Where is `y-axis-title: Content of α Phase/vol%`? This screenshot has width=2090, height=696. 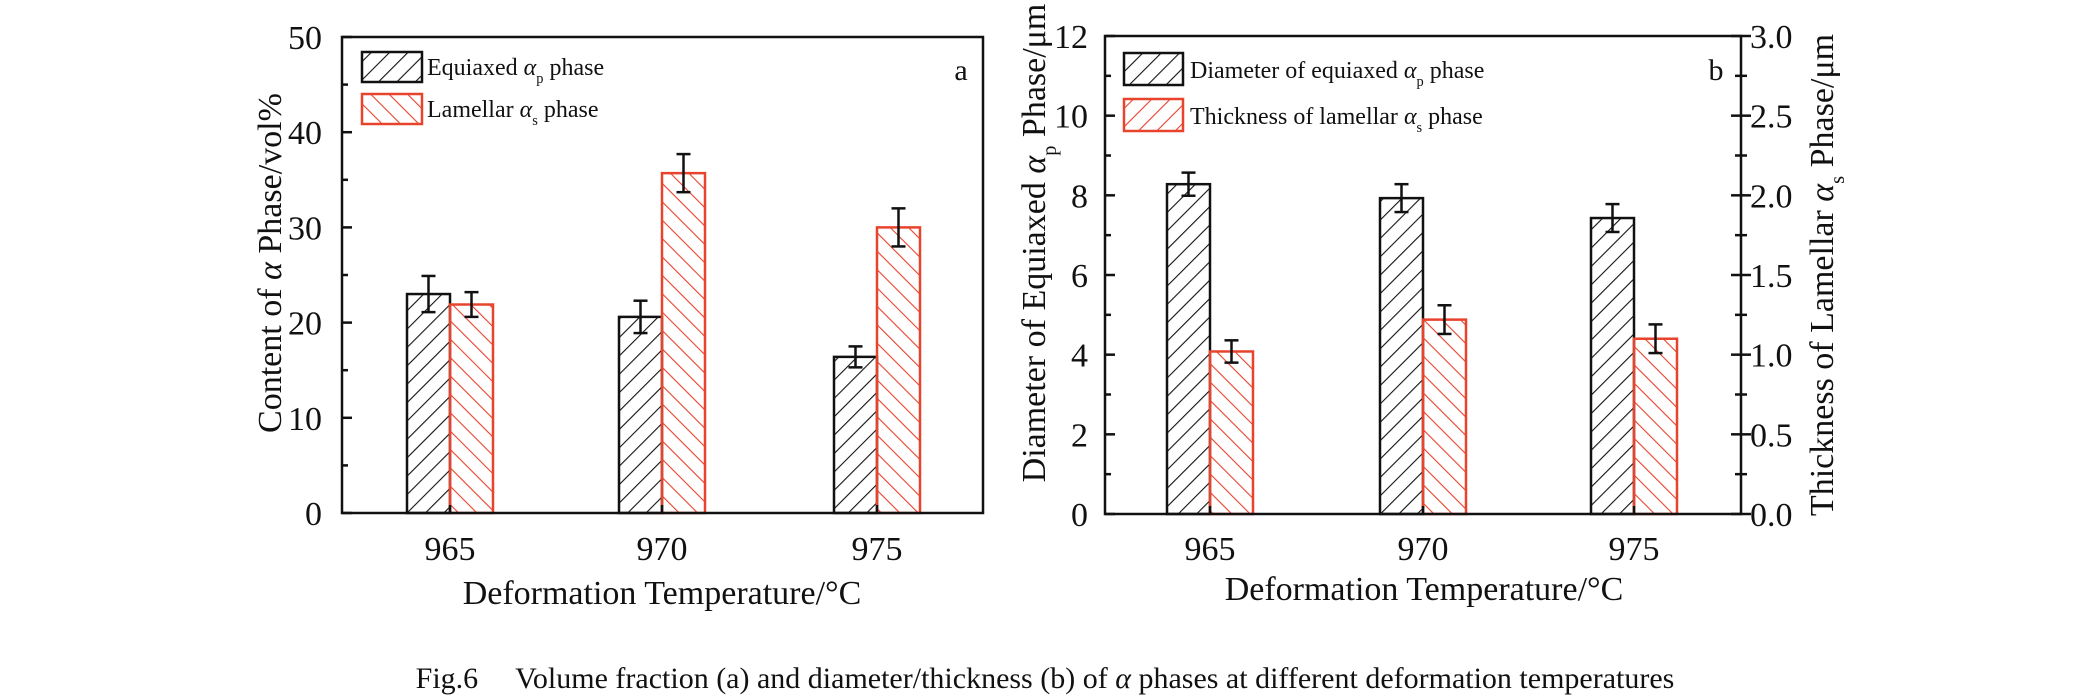
y-axis-title: Content of α Phase/vol% is located at coordinates (270, 263).